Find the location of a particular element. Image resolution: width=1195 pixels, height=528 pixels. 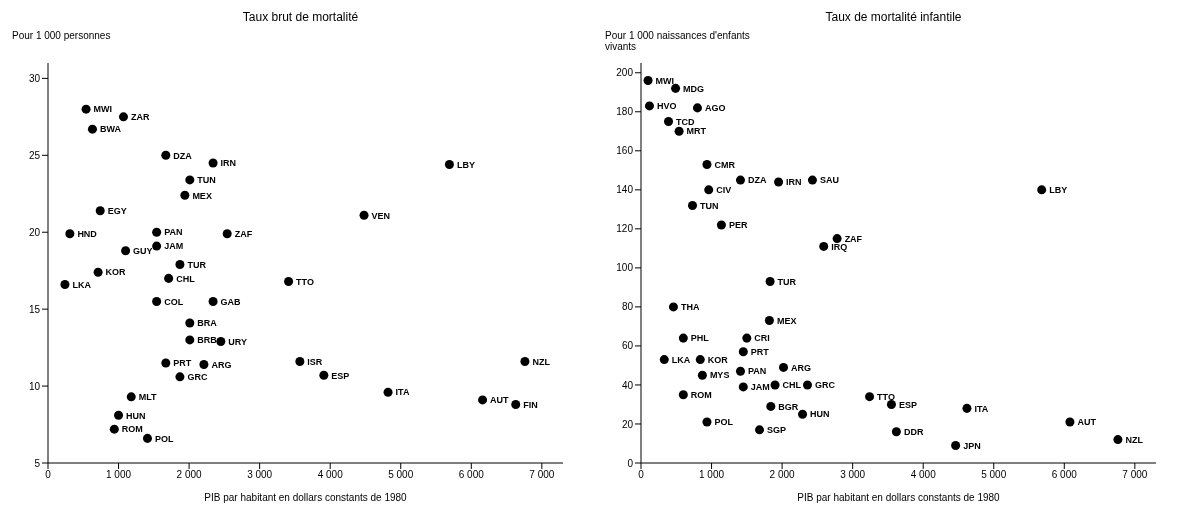

y-tick-label: 10 is located at coordinates (34, 386).